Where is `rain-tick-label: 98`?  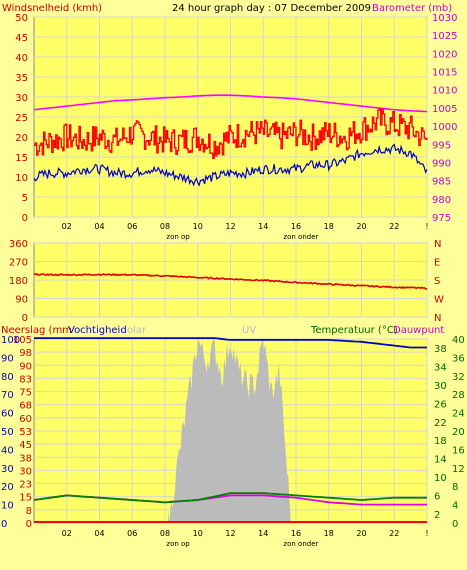
rain-tick-label: 98 is located at coordinates (25, 353).